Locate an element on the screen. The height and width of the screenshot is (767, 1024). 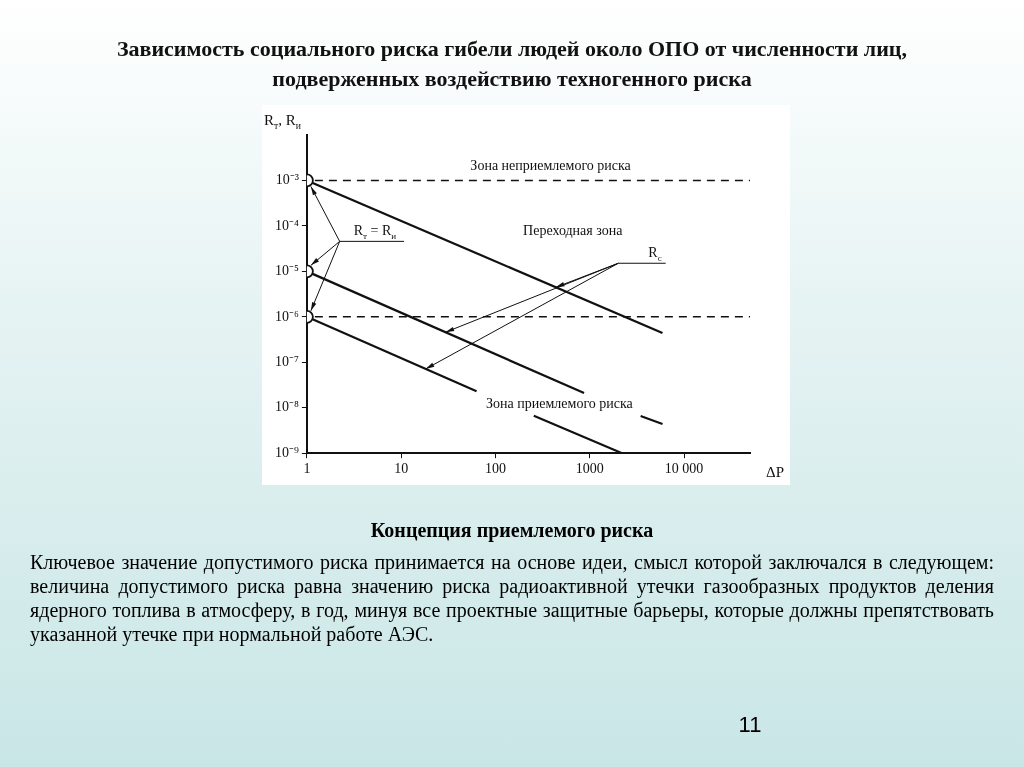
y-tick-label: 10⁻⁵ is located at coordinates (286, 271).